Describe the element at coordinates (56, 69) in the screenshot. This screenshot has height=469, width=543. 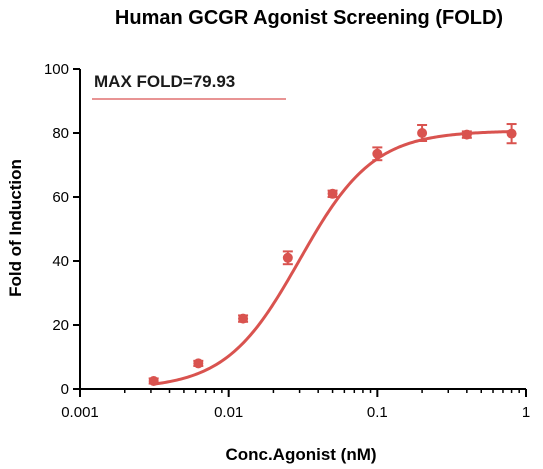
I see `y-tick-label: 100` at that location.